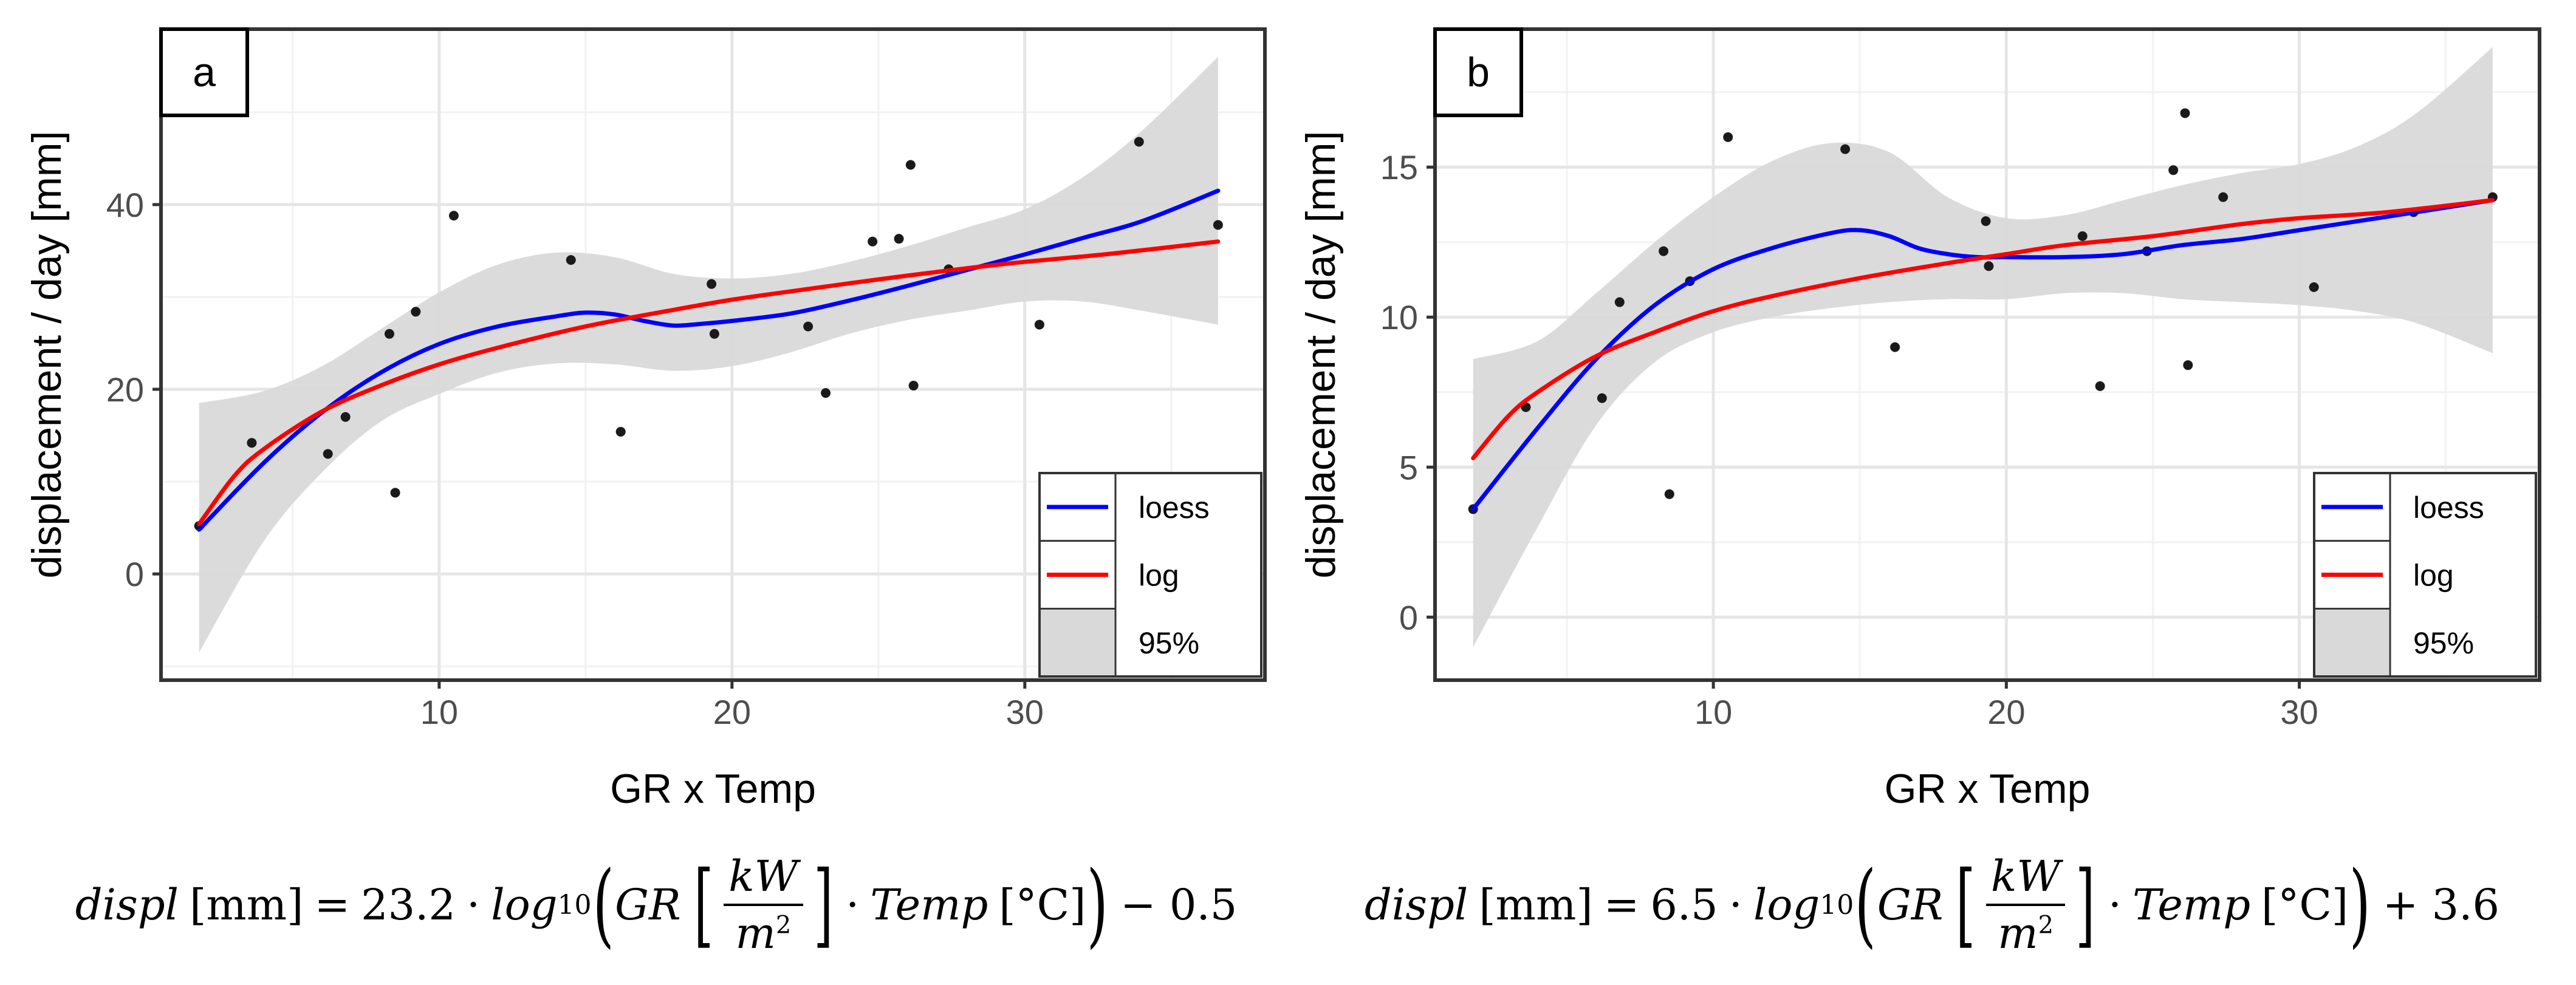  I want to click on eq-constant: − 0.5, so click(1179, 905).